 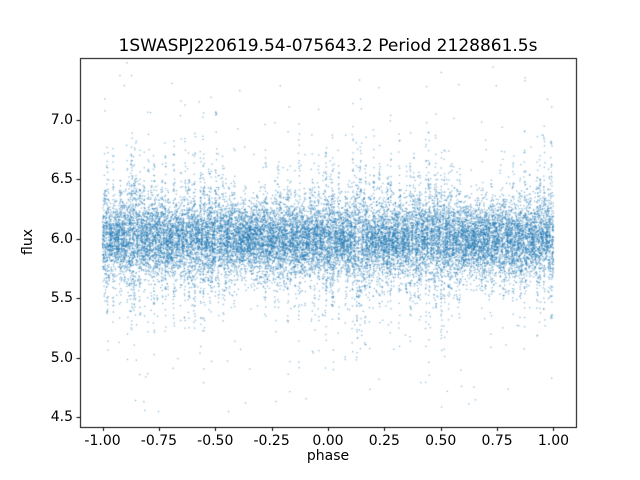 What do you see at coordinates (61, 357) in the screenshot?
I see `y-tick-label: 5.0` at bounding box center [61, 357].